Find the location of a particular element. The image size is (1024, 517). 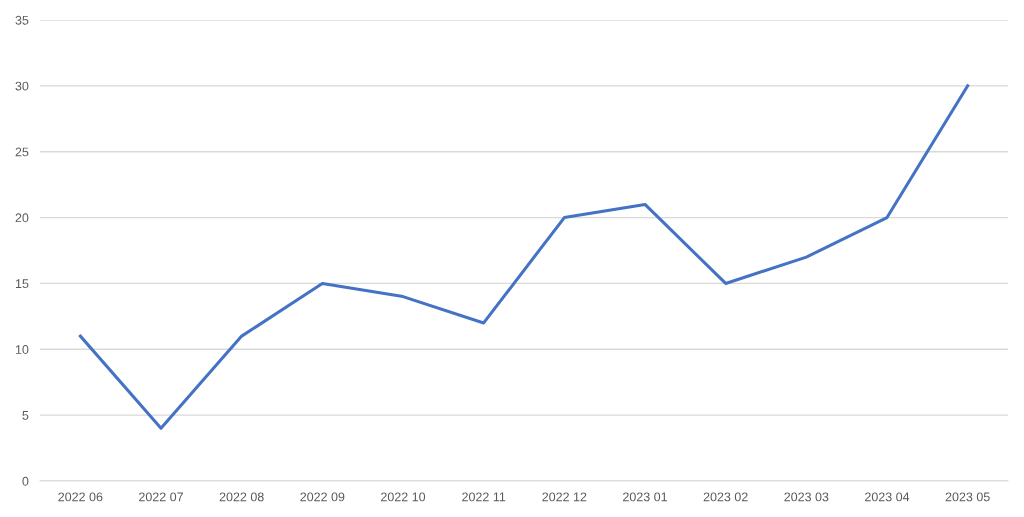

x-tick-label: 2023 01 is located at coordinates (645, 497).